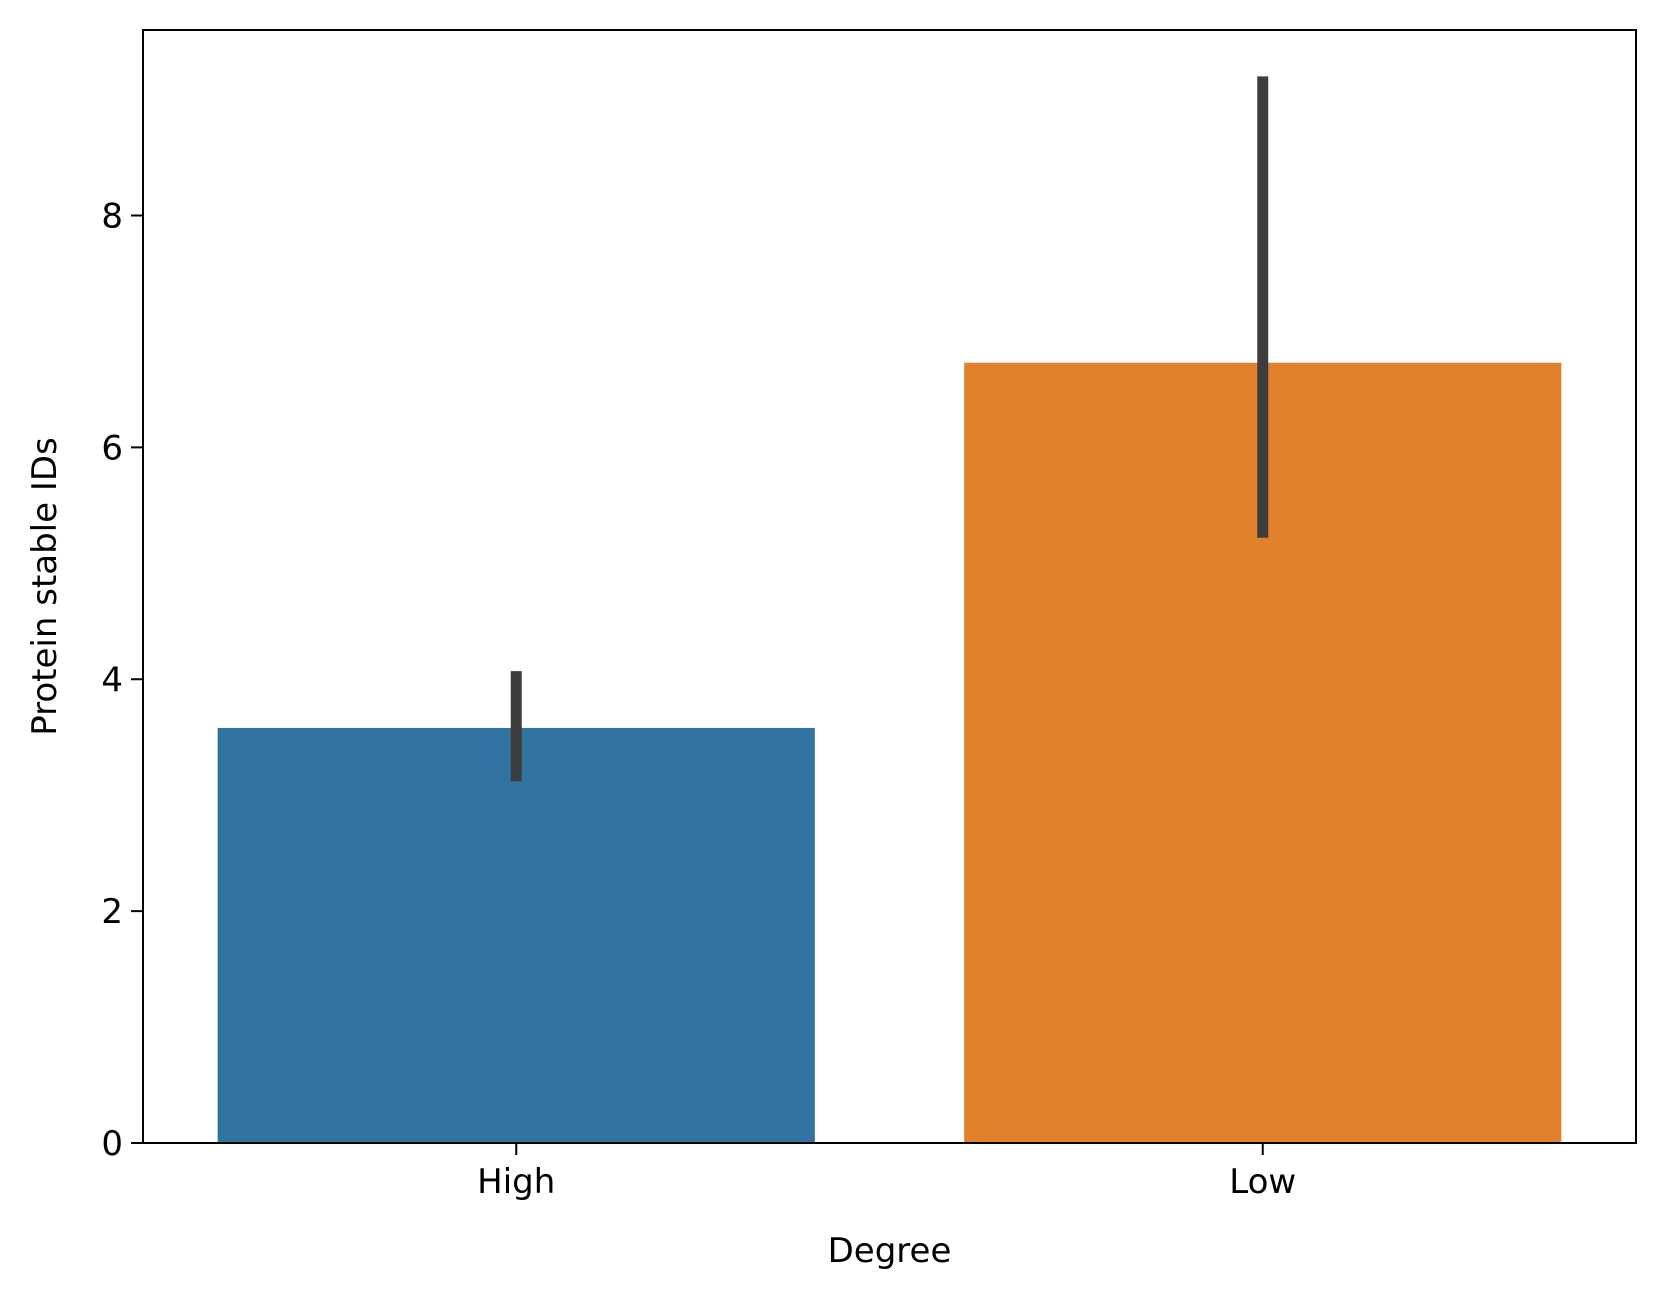 The height and width of the screenshot is (1294, 1660). What do you see at coordinates (112, 680) in the screenshot?
I see `y-tick-label: 4` at bounding box center [112, 680].